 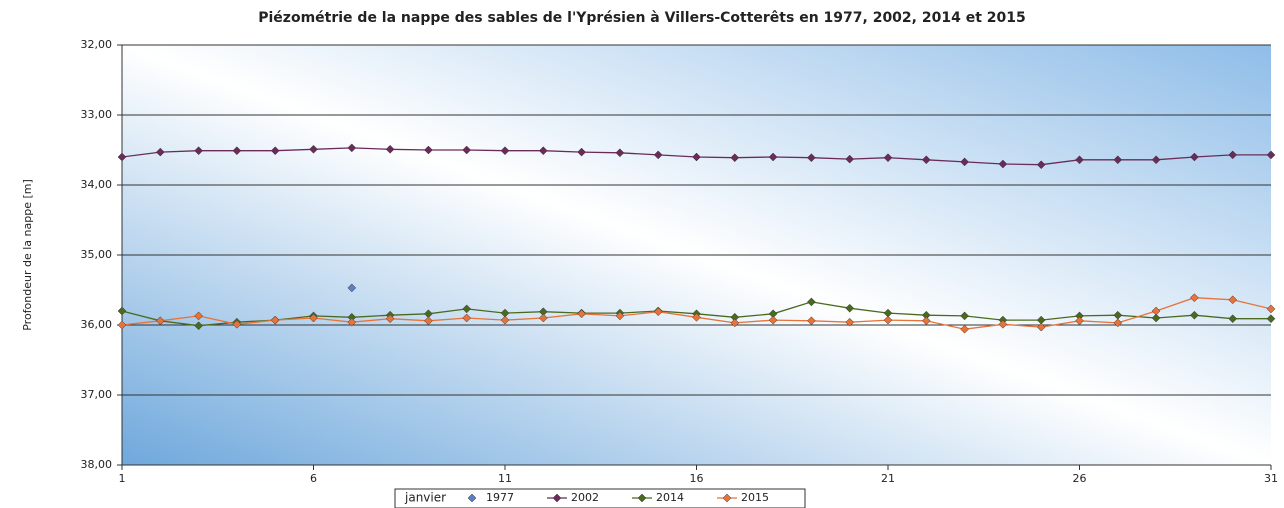 I want to click on y-tick-label: 35,00, so click(x=97, y=254).